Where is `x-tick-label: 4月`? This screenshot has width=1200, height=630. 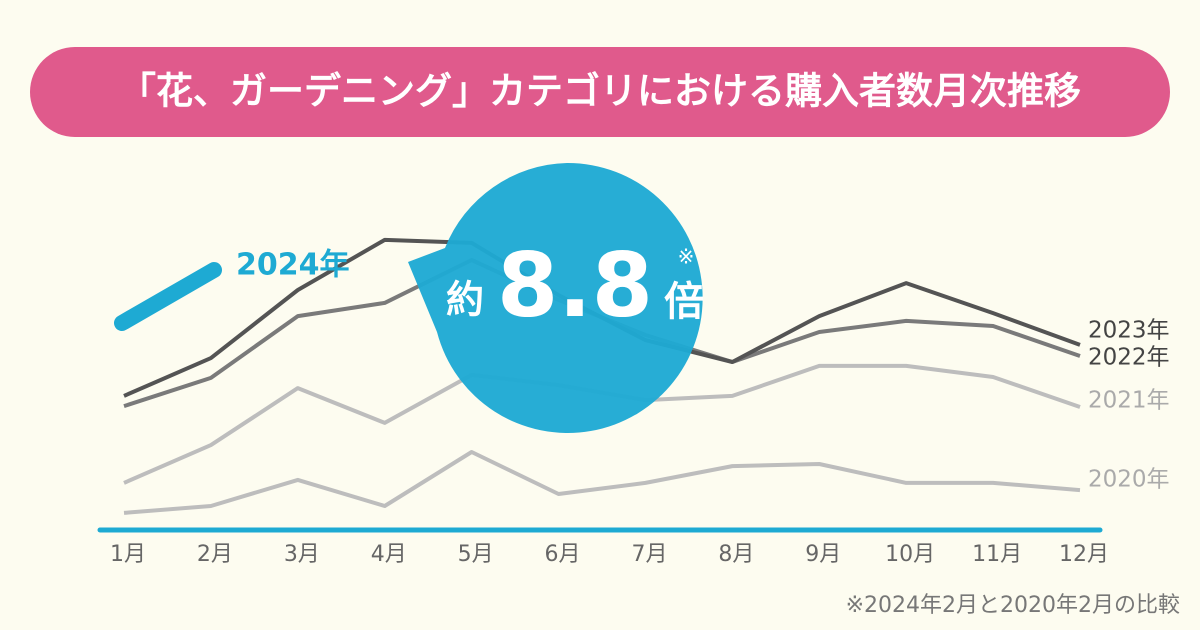 x-tick-label: 4月 is located at coordinates (389, 554).